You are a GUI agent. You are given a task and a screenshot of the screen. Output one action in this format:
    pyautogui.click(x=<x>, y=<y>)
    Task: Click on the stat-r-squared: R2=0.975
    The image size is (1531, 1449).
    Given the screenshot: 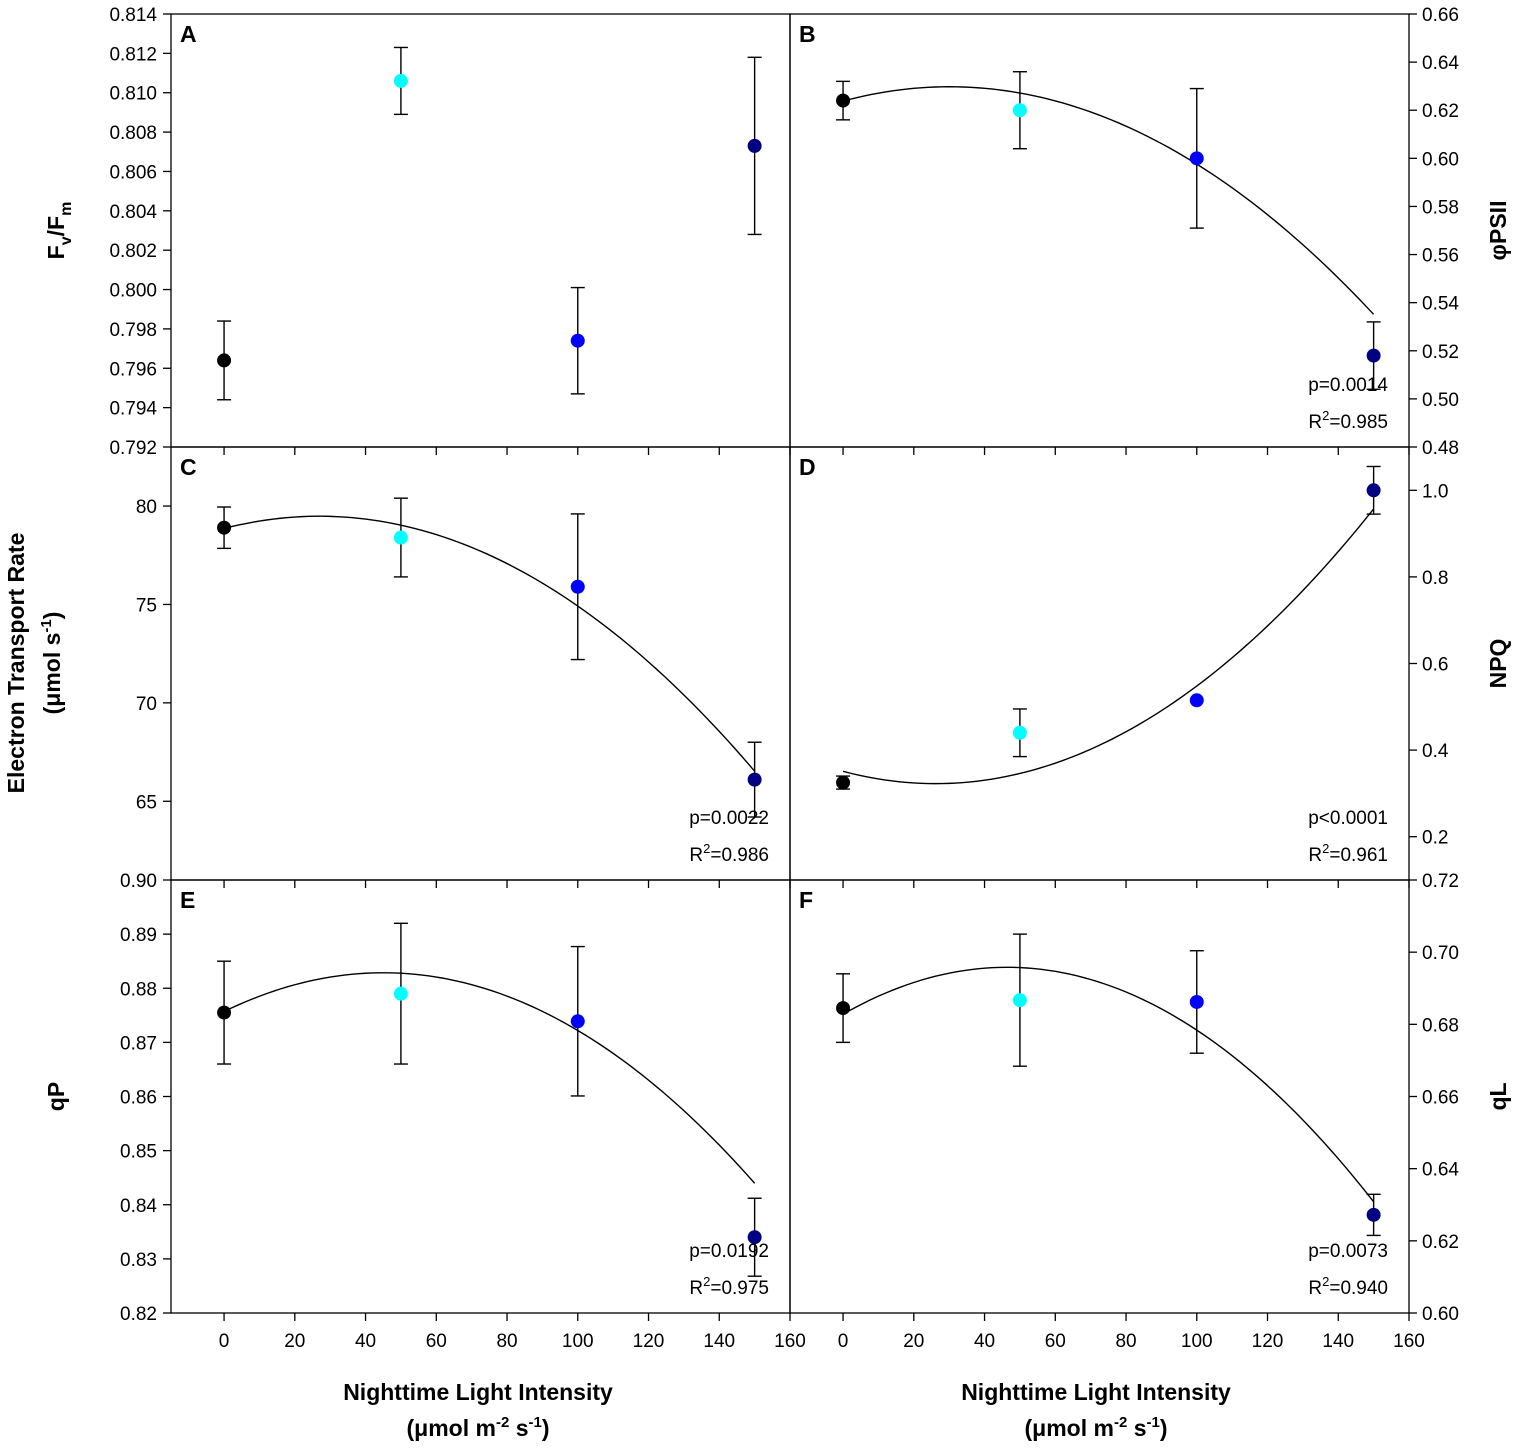 What is the action you would take?
    pyautogui.click(x=729, y=1286)
    